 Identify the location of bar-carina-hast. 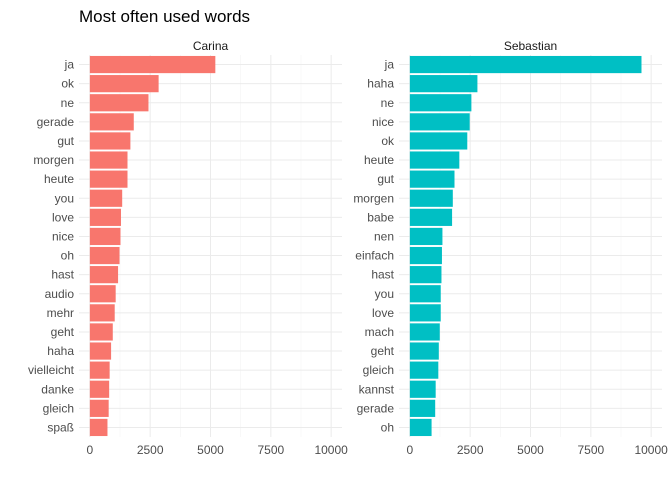
(104, 275).